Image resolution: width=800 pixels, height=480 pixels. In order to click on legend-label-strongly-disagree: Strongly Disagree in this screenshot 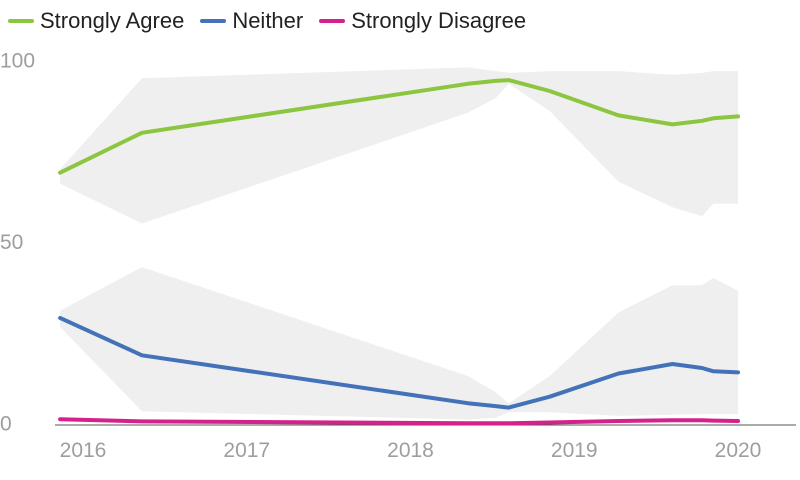, I will do `click(439, 20)`.